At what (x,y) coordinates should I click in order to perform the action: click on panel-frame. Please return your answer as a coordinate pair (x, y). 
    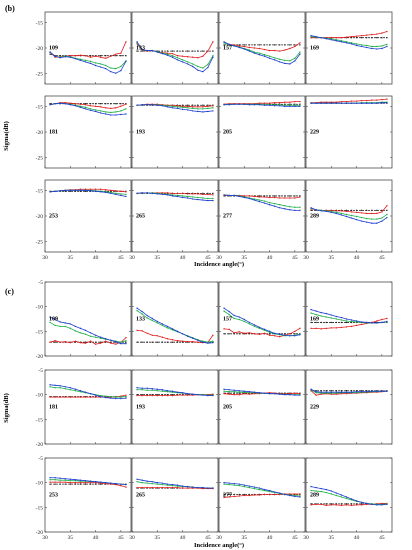
    Looking at the image, I should click on (262, 216).